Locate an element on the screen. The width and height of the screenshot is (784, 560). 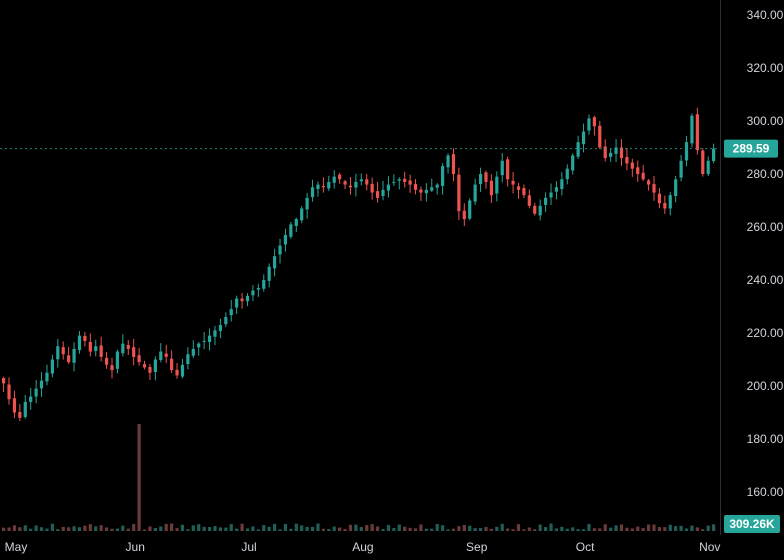
price-tick-label: 300.00 is located at coordinates (765, 121).